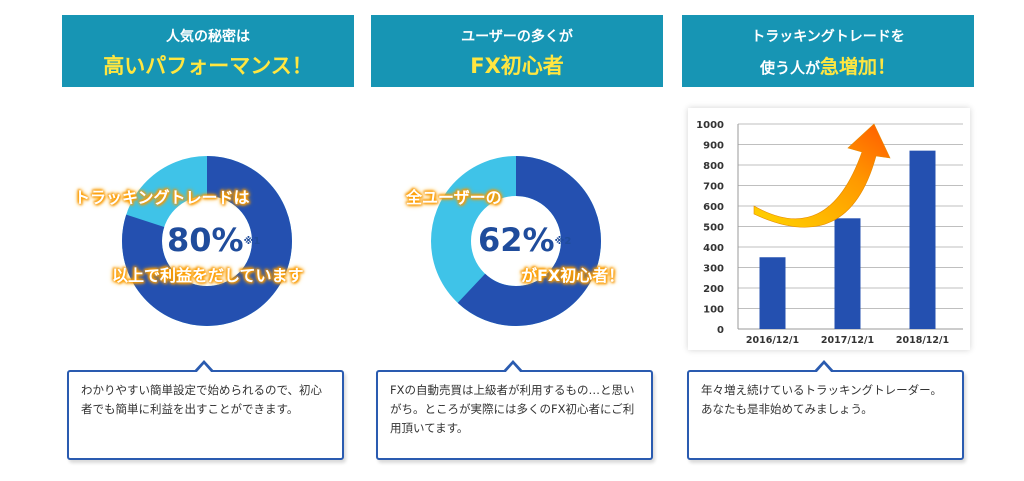  Describe the element at coordinates (713, 269) in the screenshot. I see `y-tick-label: 300` at that location.